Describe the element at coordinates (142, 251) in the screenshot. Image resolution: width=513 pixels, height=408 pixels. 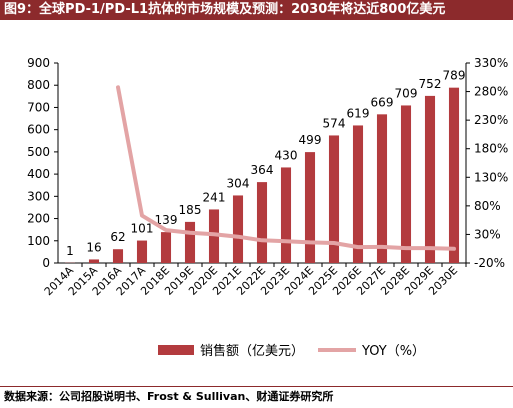
I see `bar-2017A` at that location.